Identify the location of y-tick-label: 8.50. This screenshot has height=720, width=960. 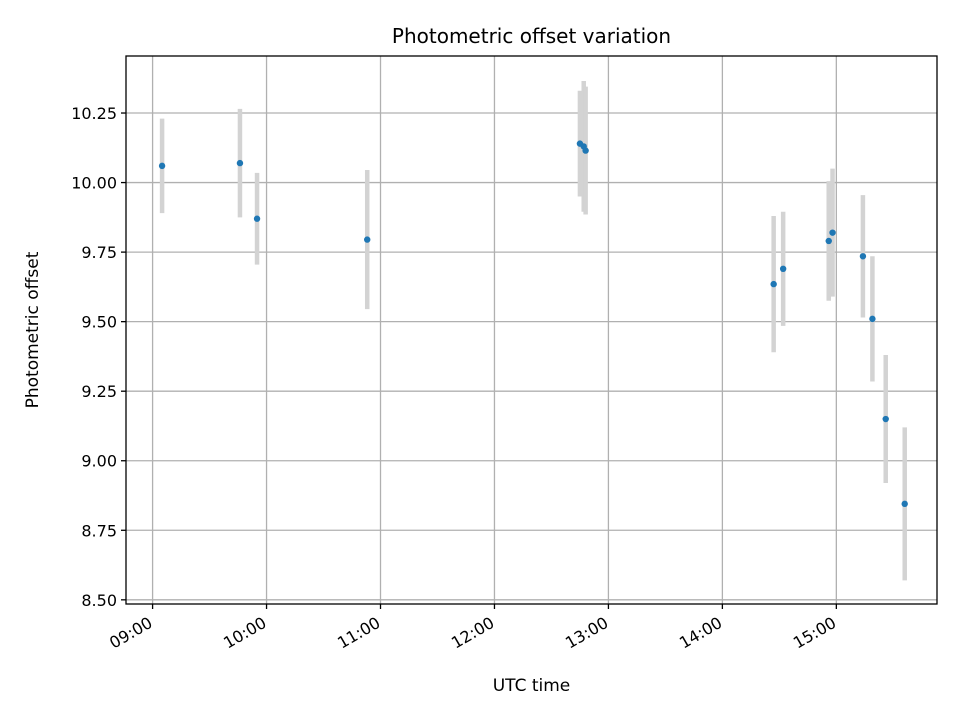
(99, 600).